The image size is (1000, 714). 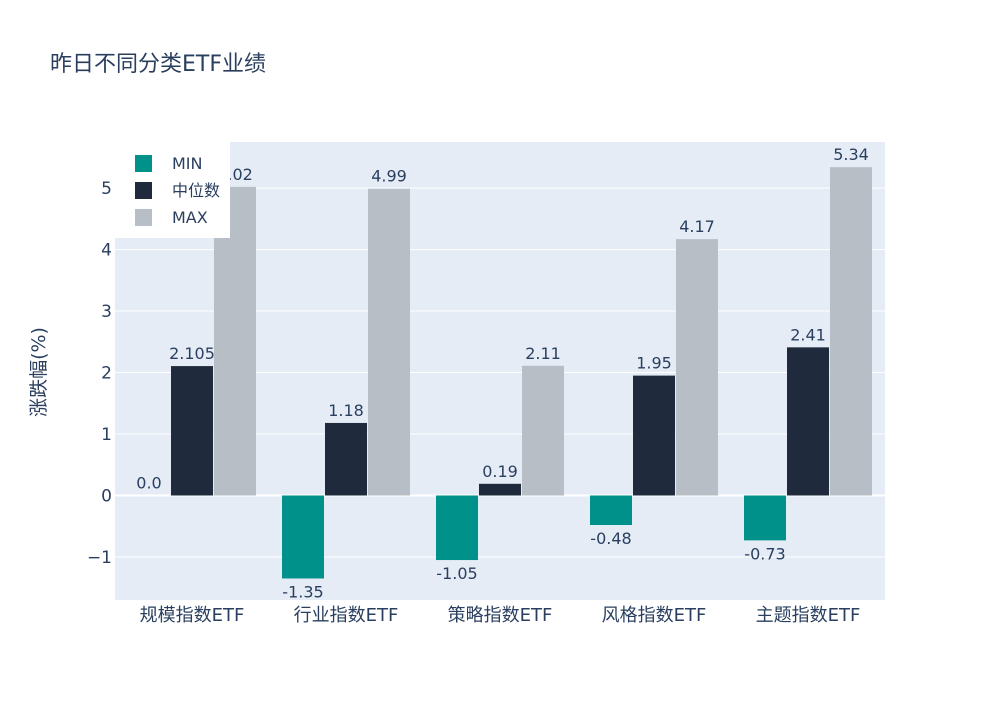 What do you see at coordinates (302, 591) in the screenshot?
I see `data-label: -1.35` at bounding box center [302, 591].